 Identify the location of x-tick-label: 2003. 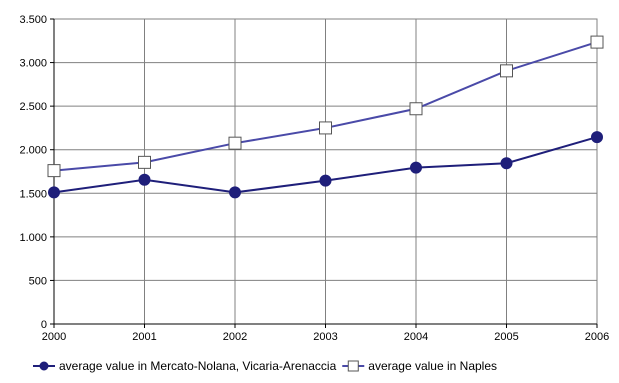
(325, 337).